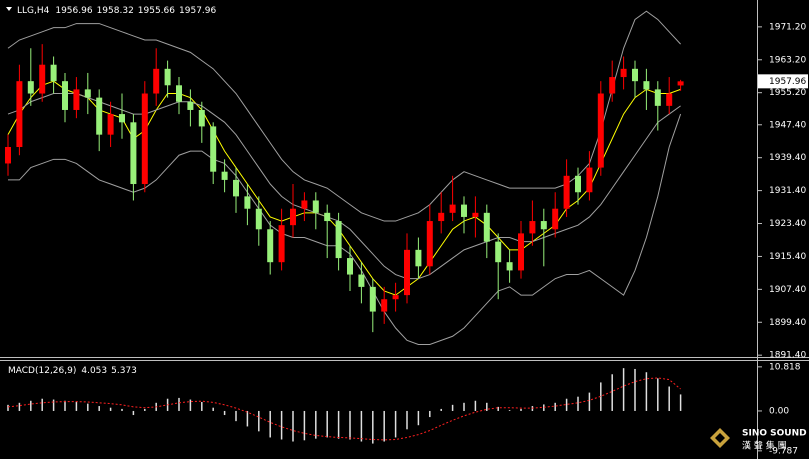  What do you see at coordinates (787, 60) in the screenshot?
I see `y-tick-label: 1963.20` at bounding box center [787, 60].